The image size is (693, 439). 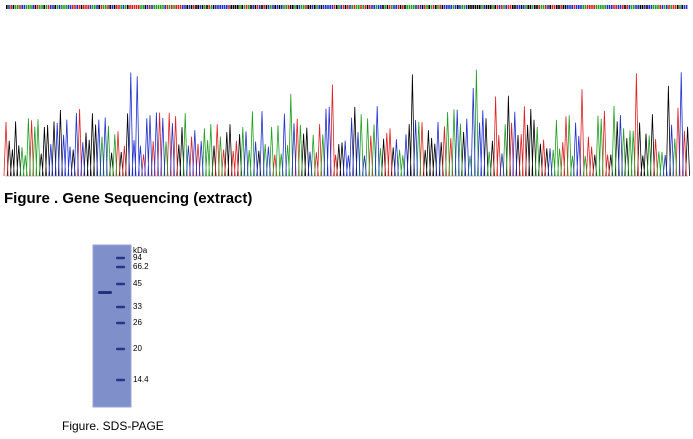 I want to click on caption: Figure. SDS-PAGE, so click(x=113, y=426).